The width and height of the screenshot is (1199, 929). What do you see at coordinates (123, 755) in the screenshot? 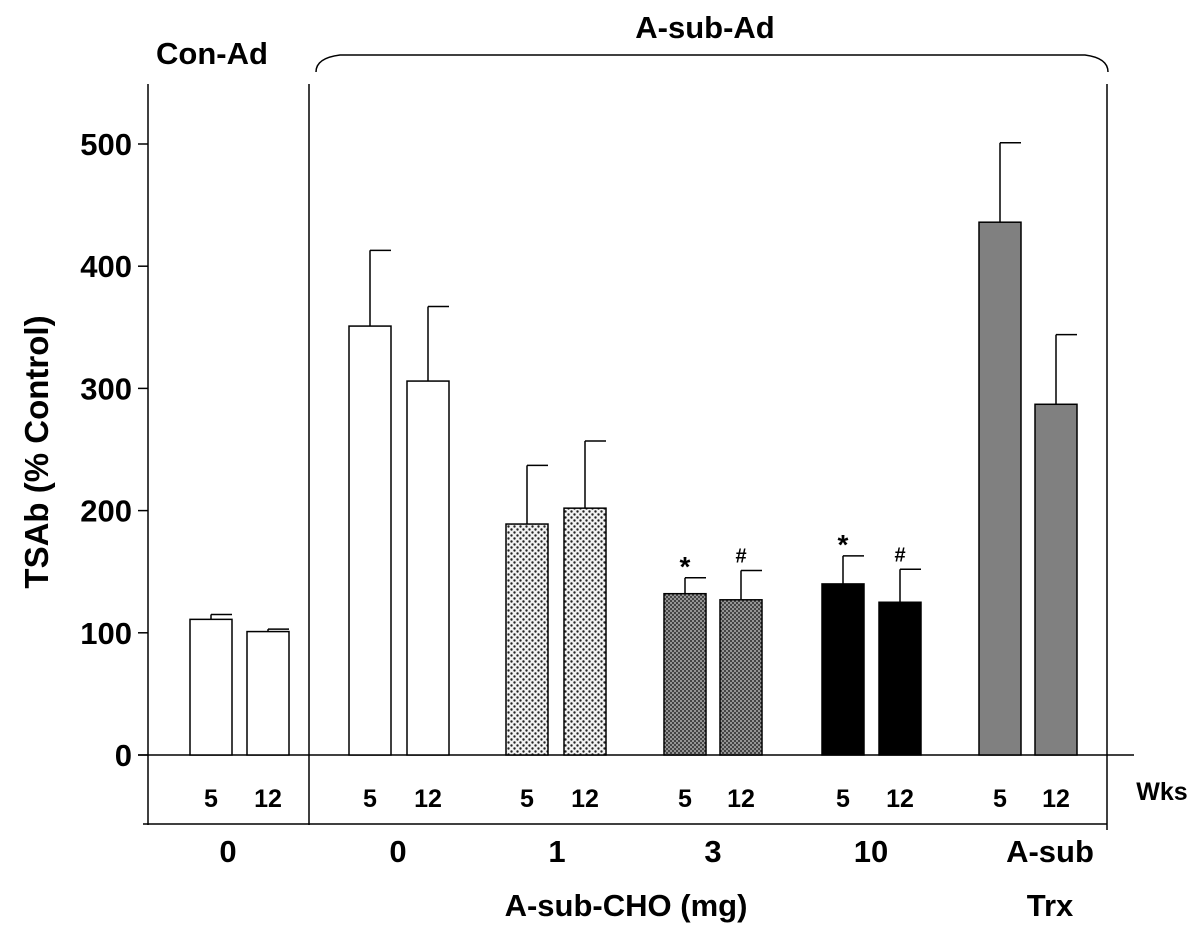
I see `y-tick-label: 0` at bounding box center [123, 755].